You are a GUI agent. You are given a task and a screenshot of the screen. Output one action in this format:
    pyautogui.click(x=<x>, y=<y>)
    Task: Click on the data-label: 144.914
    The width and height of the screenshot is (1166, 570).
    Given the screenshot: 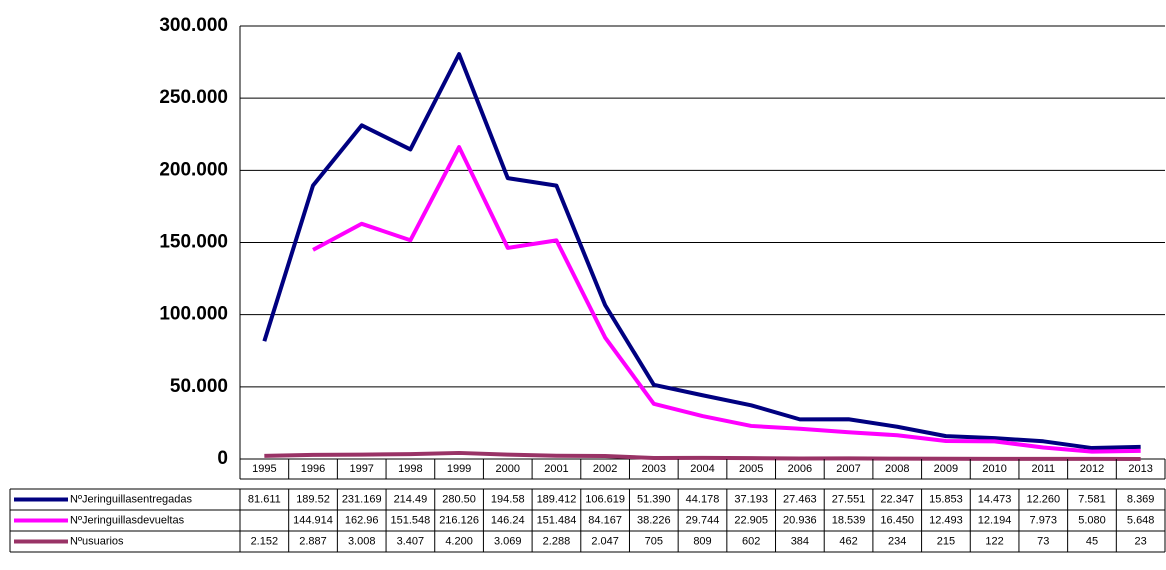 What is the action you would take?
    pyautogui.click(x=313, y=520)
    